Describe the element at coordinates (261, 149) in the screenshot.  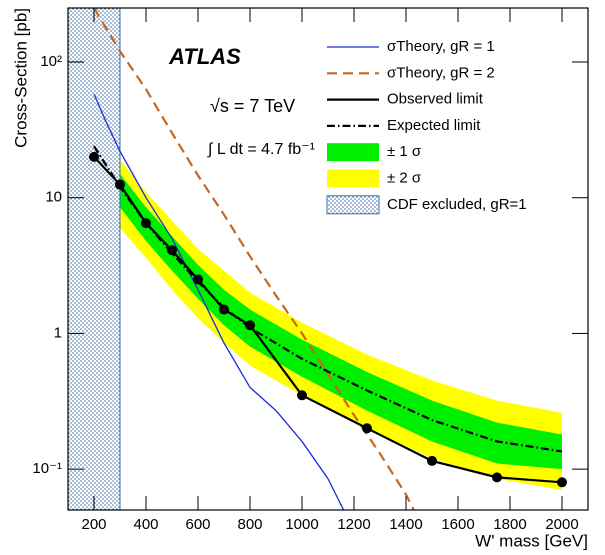
I see `annotation: ∫ L dt = 4.7 fb⁻¹` at that location.